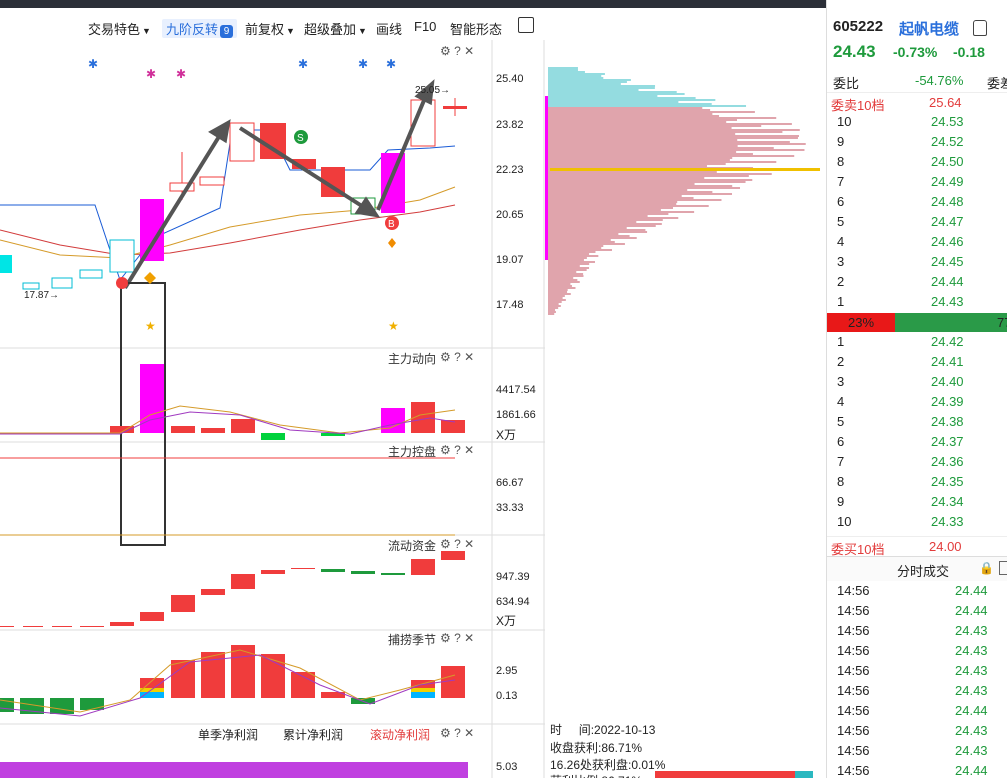 This screenshot has height=781, width=1007. I want to click on order-price: 24.43, so click(947, 301).